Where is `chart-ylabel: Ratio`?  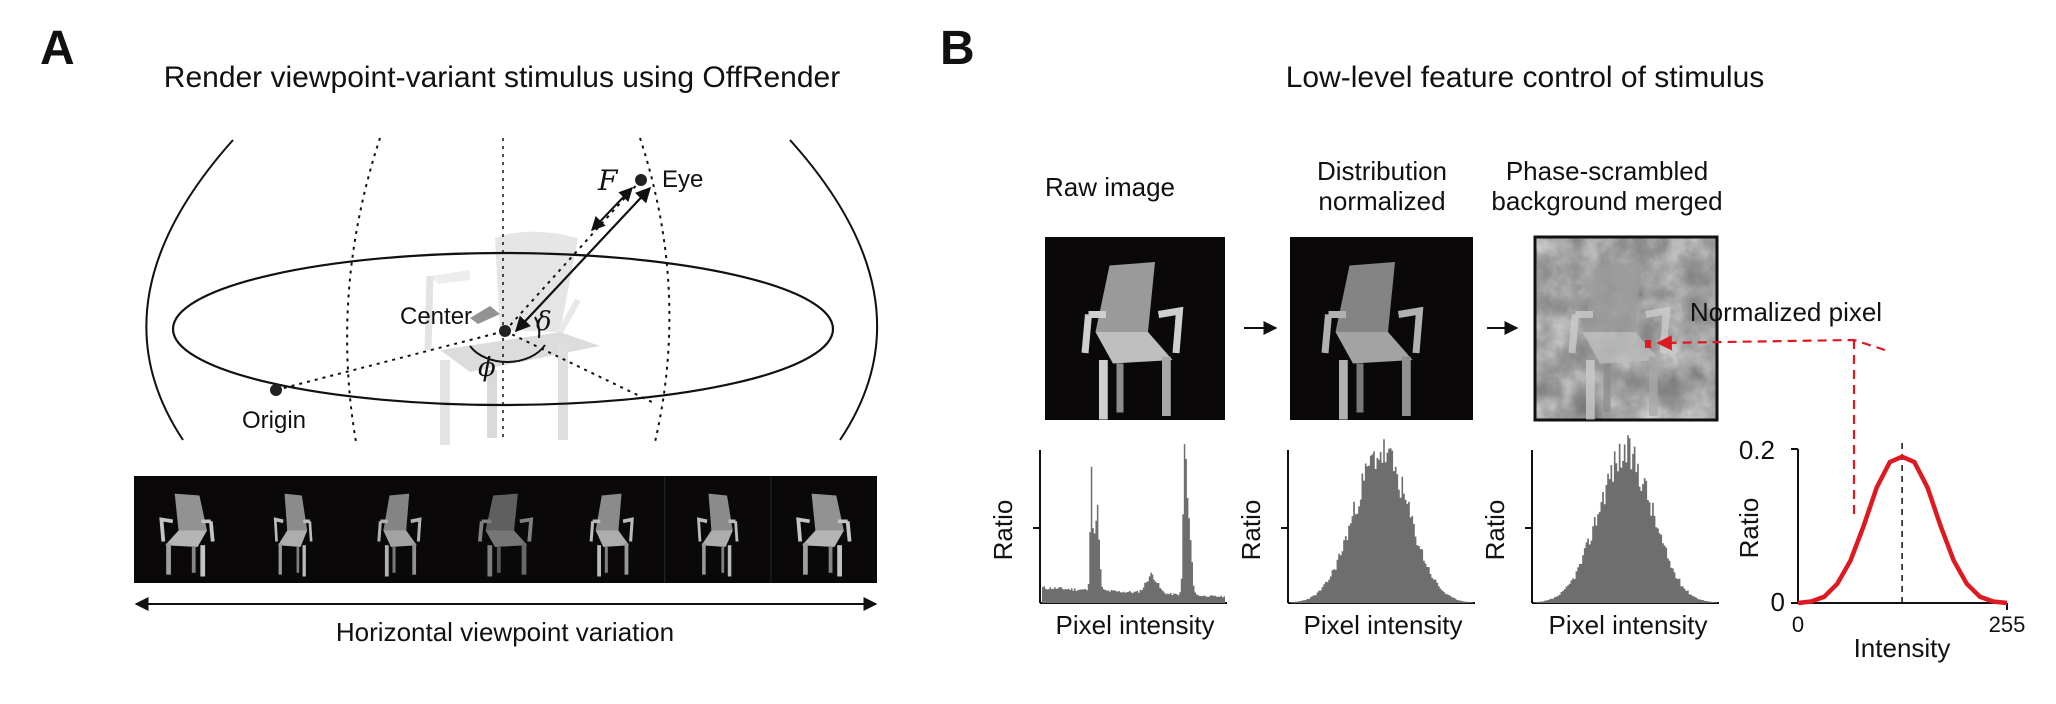
chart-ylabel: Ratio is located at coordinates (1749, 528).